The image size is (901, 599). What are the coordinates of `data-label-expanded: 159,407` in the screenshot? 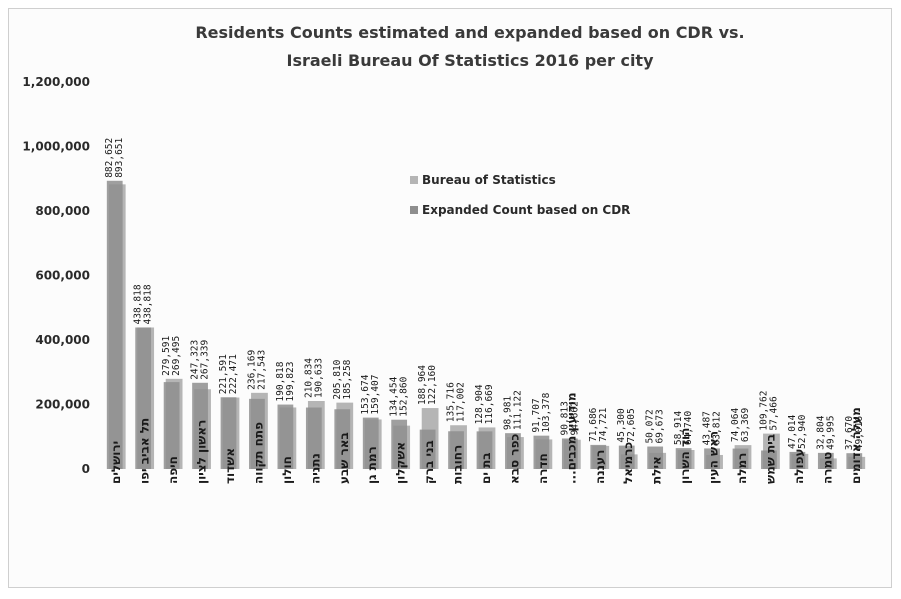 It's located at (375, 395).